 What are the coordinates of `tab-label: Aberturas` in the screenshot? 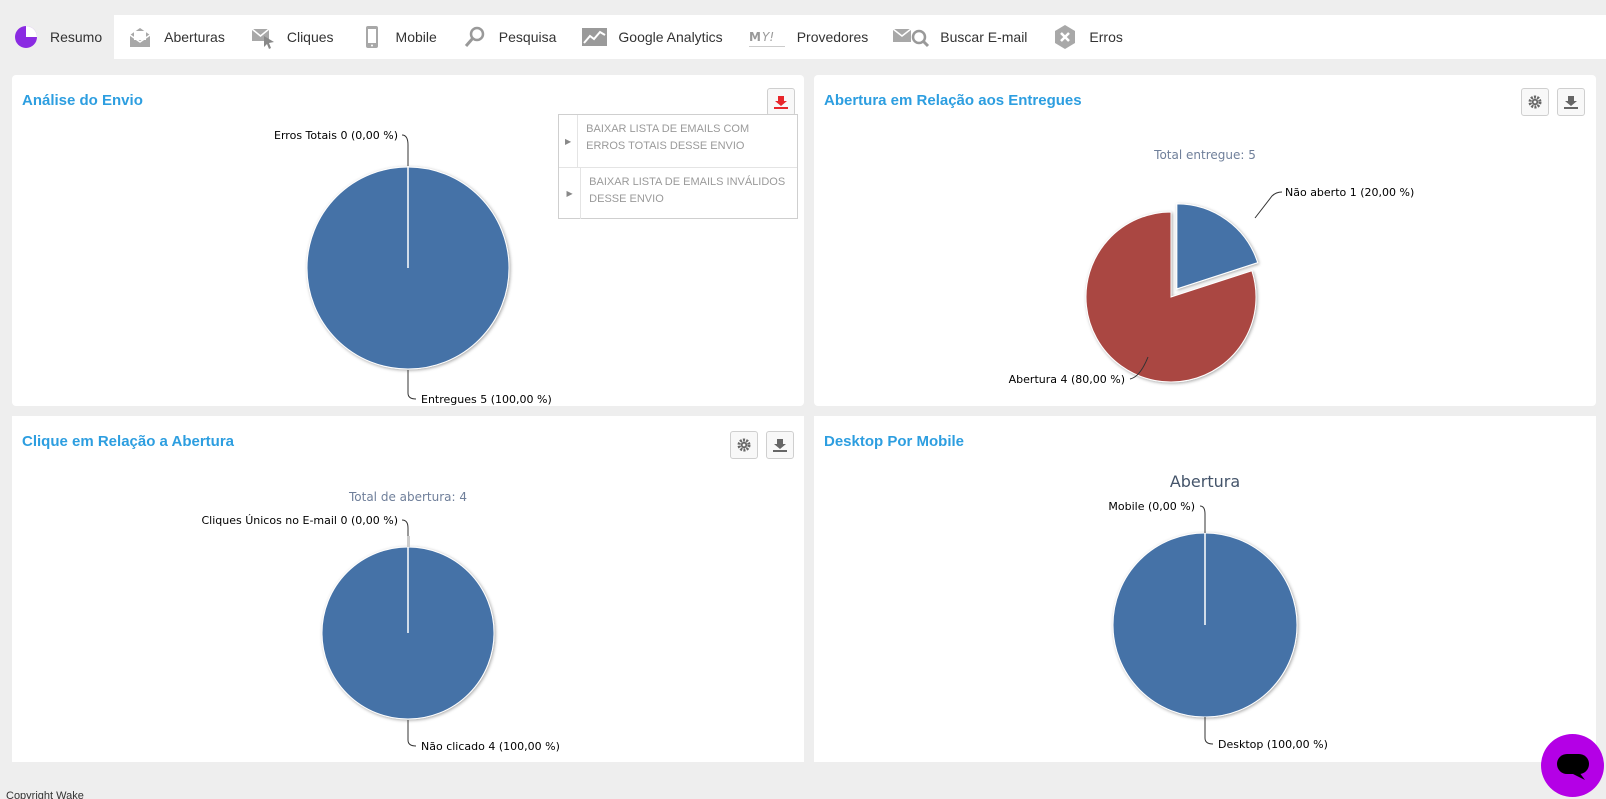 It's located at (194, 37).